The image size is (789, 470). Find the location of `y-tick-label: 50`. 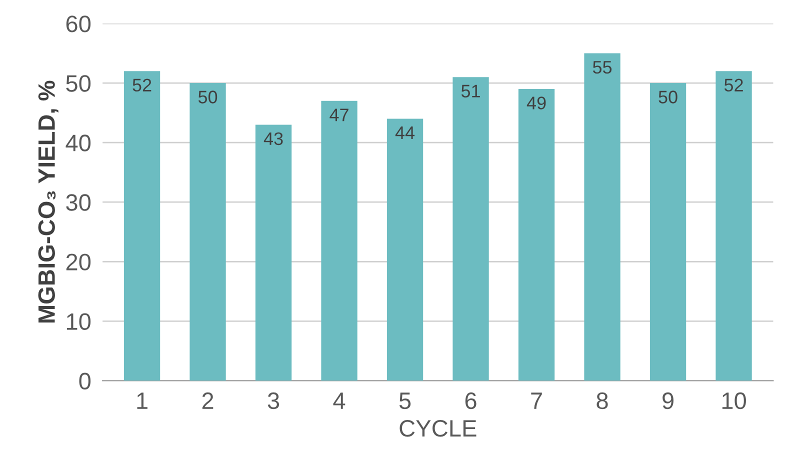

y-tick-label: 50 is located at coordinates (78, 83).